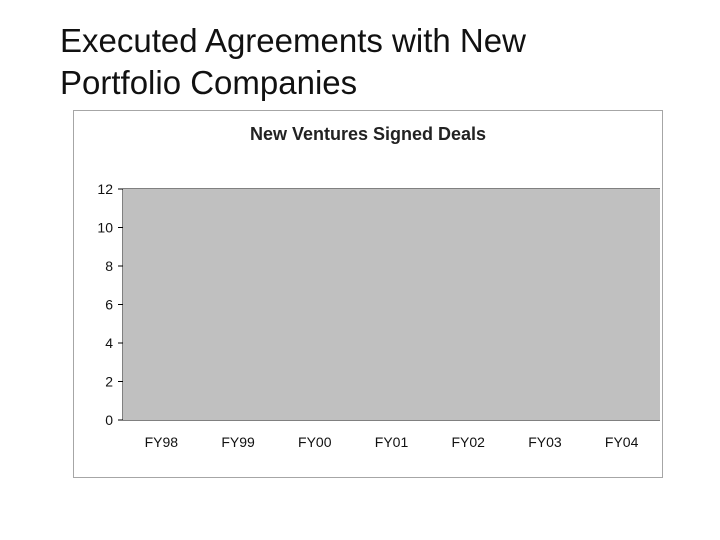 The height and width of the screenshot is (540, 720). What do you see at coordinates (468, 442) in the screenshot?
I see `x-tick-label: FY02` at bounding box center [468, 442].